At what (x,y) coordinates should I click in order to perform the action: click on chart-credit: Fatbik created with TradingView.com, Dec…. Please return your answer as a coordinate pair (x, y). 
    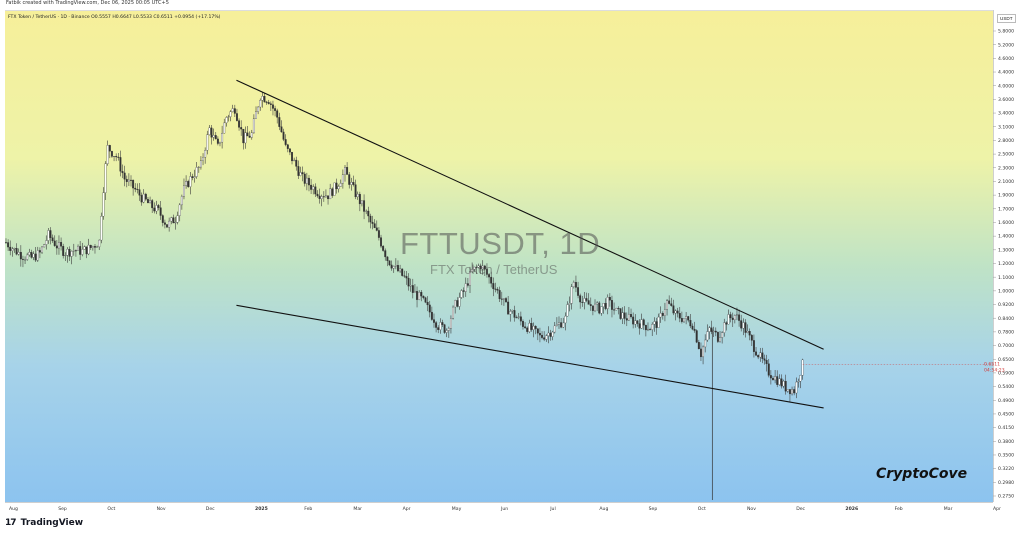
    Looking at the image, I should click on (87, 3).